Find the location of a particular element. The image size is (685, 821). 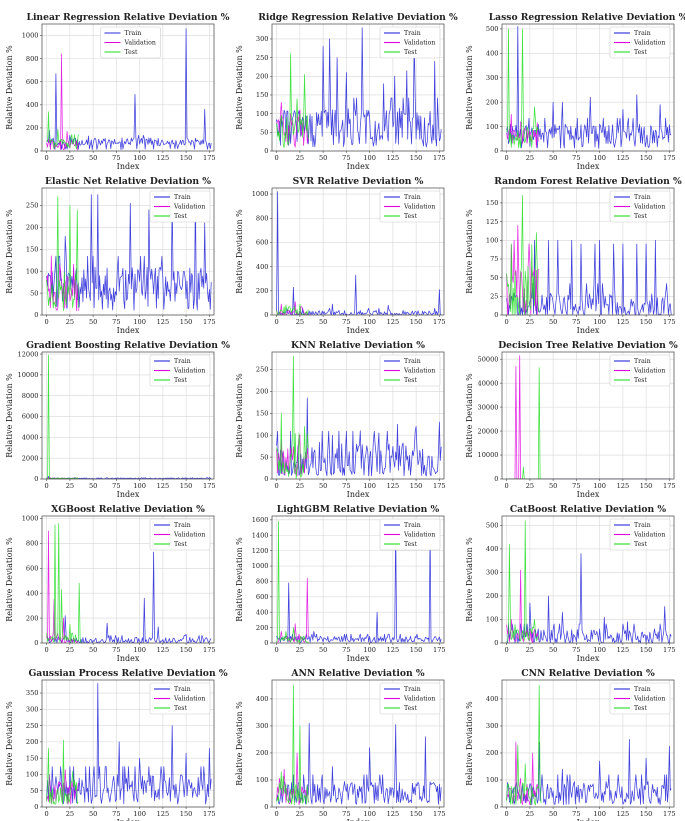

y-tick-label: 600 is located at coordinates (262, 597).